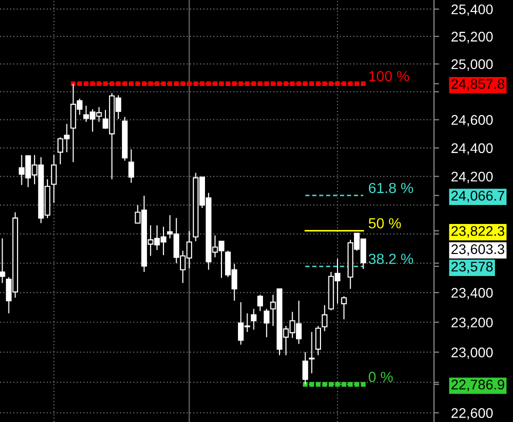 This screenshot has height=422, width=513. What do you see at coordinates (472, 178) in the screenshot?
I see `y-tick-label: 24,200` at bounding box center [472, 178].